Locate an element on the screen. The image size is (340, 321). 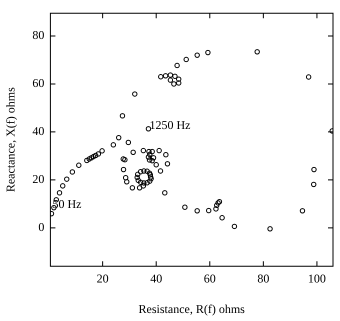
annotation: 1250 Hz is located at coordinates (169, 125).